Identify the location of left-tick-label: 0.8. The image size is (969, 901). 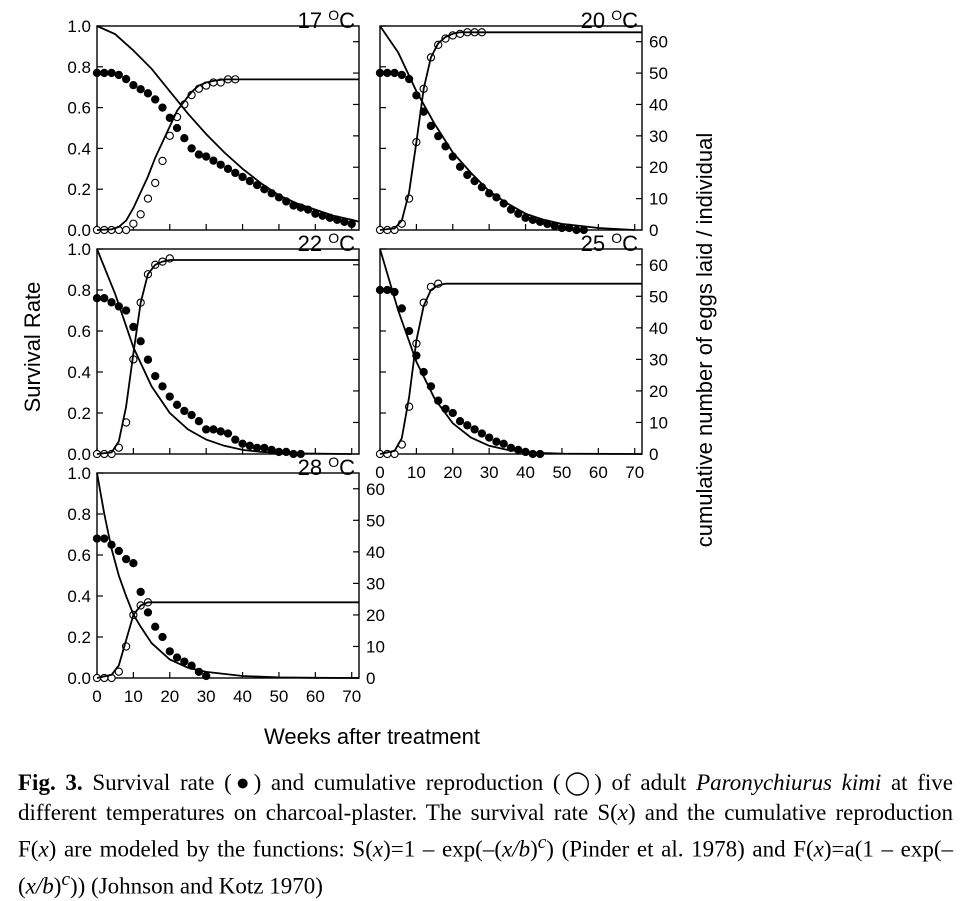
(79, 290).